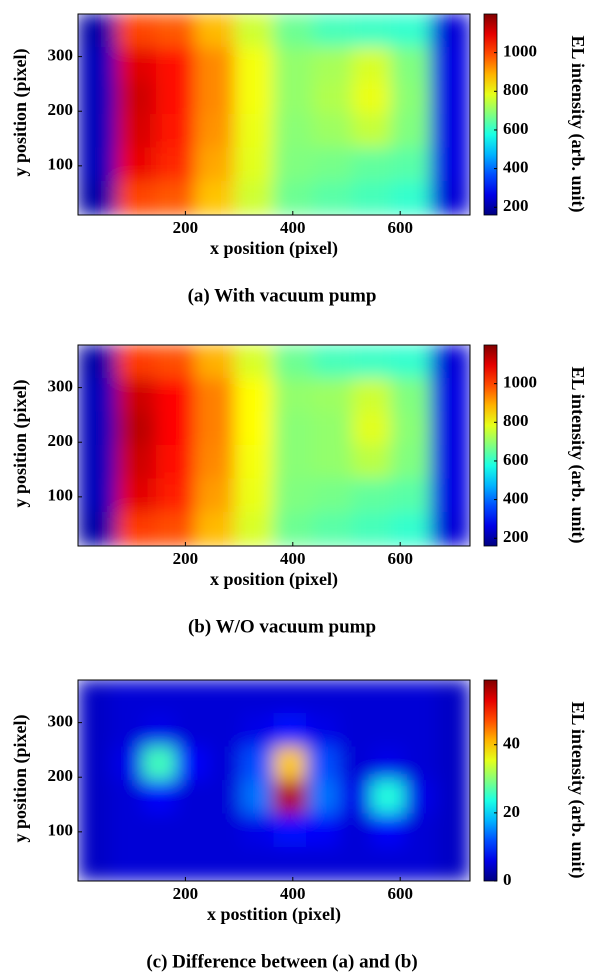  What do you see at coordinates (507, 879) in the screenshot?
I see `colorbar-tick-label: 0` at bounding box center [507, 879].